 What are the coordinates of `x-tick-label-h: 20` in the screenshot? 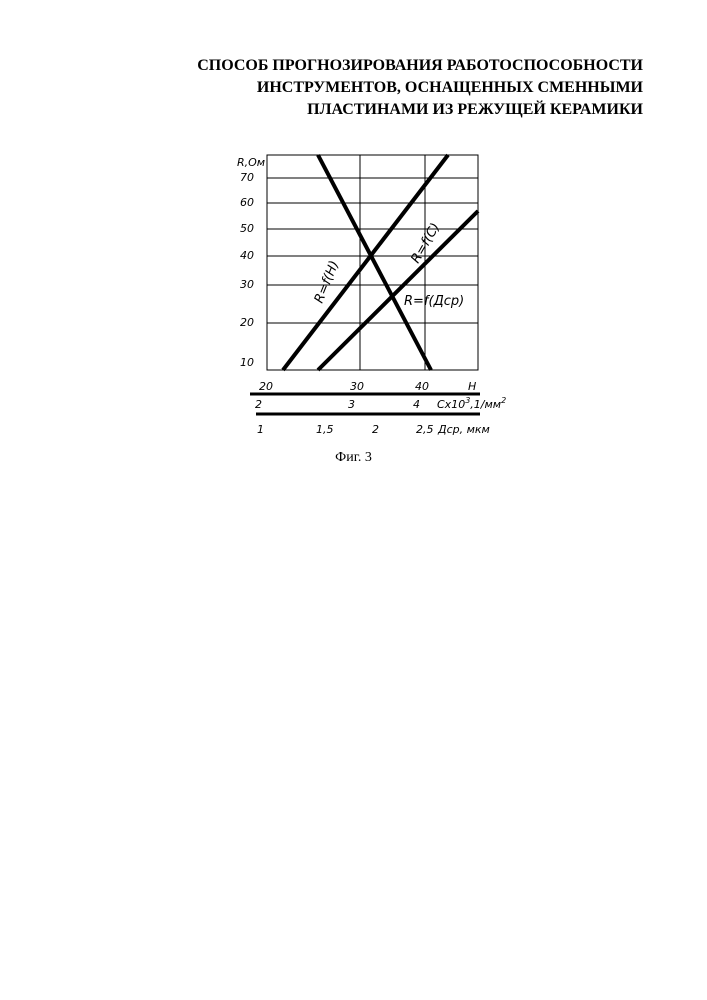 It's located at (266, 386).